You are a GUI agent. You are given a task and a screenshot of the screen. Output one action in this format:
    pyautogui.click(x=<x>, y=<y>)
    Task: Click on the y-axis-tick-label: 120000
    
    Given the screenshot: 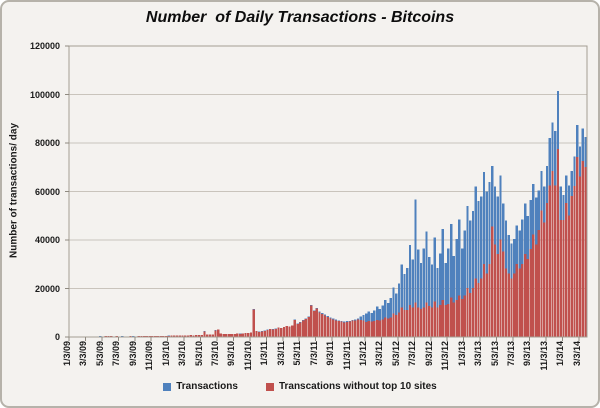 What is the action you would take?
    pyautogui.click(x=44, y=46)
    